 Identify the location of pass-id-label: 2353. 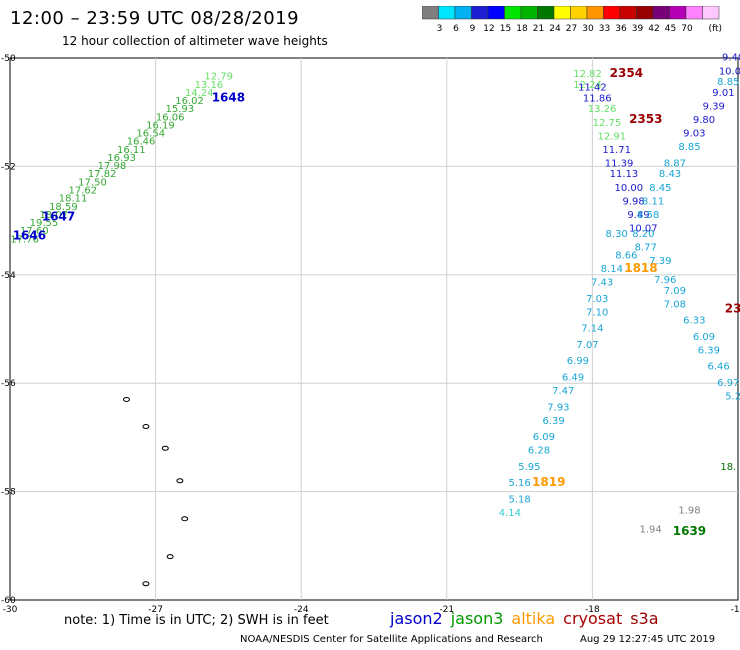
(645, 119).